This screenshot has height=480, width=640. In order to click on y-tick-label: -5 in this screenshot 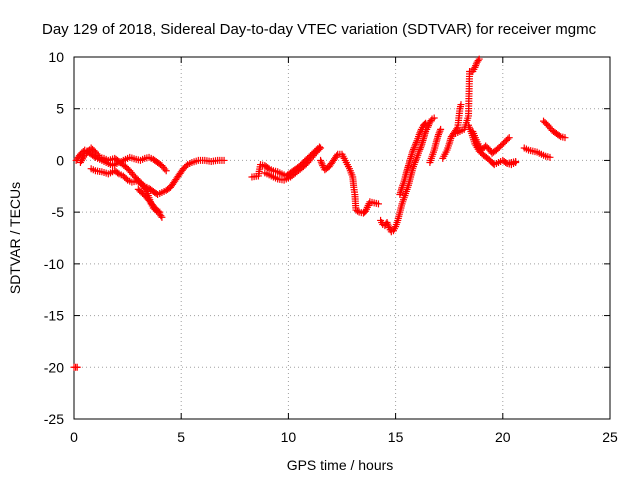, I will do `click(58, 212)`.